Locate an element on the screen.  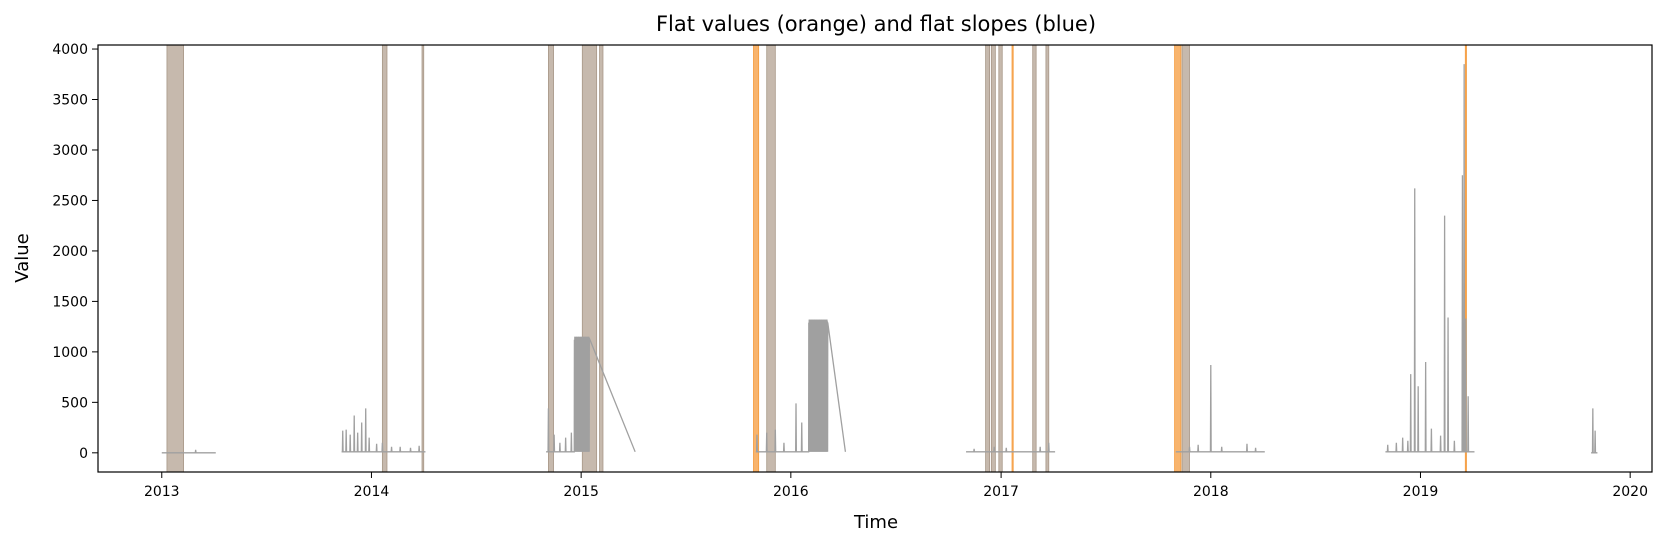
x-tick-label: 2015 is located at coordinates (581, 492).